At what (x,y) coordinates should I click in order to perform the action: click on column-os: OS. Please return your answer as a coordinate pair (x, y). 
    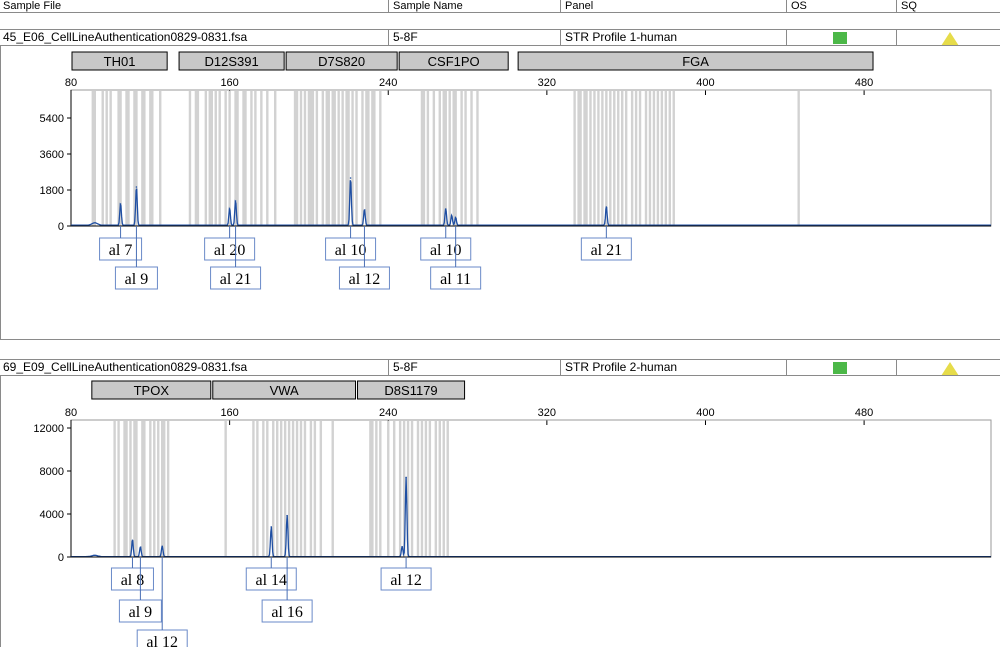
    Looking at the image, I should click on (841, 6).